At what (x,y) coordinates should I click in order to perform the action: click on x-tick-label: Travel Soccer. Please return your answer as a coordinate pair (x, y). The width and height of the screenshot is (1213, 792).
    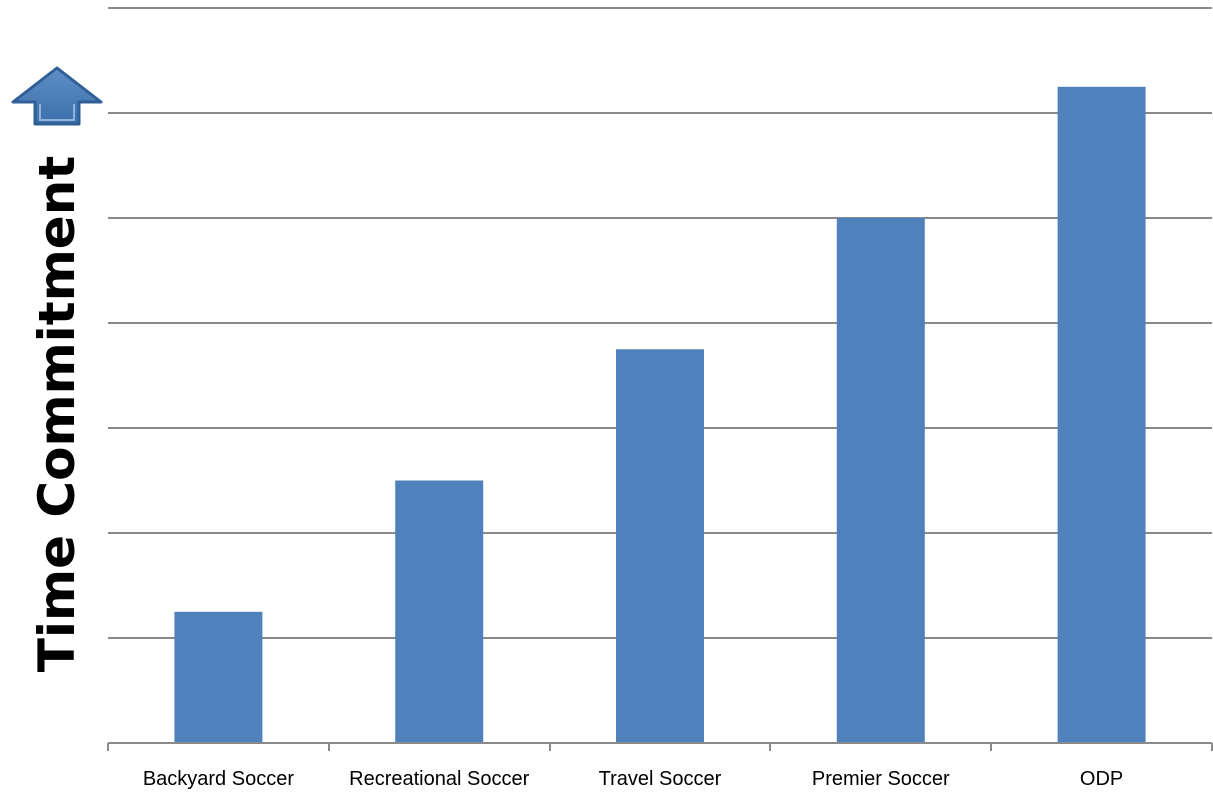
    Looking at the image, I should click on (660, 779).